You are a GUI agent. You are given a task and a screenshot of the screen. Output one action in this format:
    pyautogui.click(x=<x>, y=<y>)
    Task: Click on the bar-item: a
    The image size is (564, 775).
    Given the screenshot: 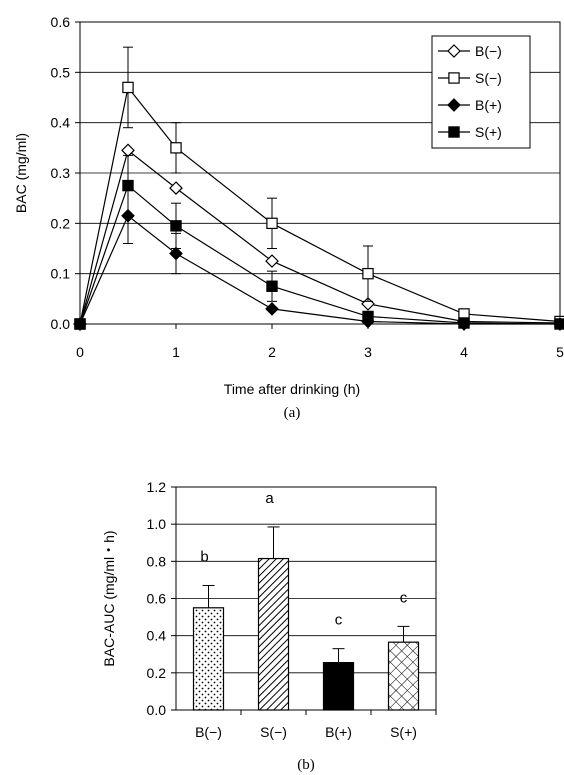 What is the action you would take?
    pyautogui.click(x=274, y=600)
    